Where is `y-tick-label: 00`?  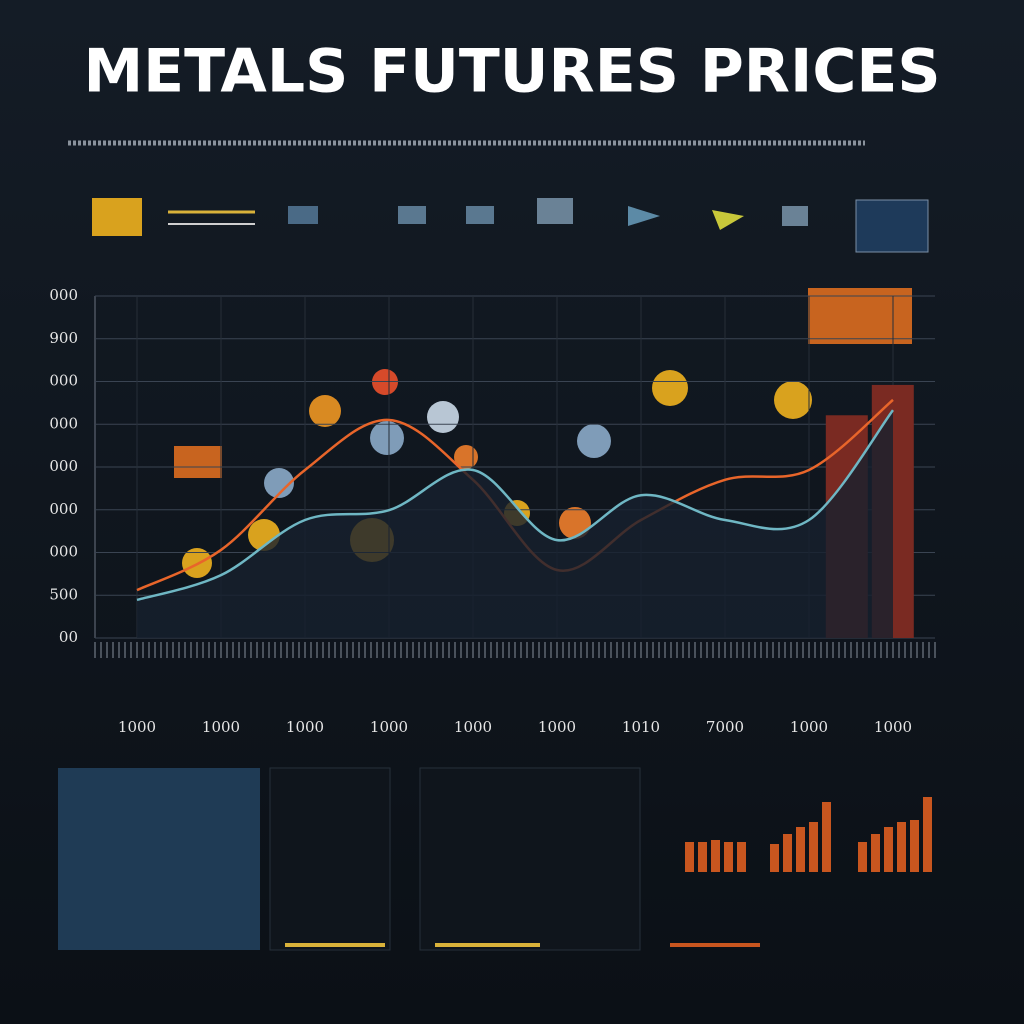
y-tick-label: 00 is located at coordinates (68, 637).